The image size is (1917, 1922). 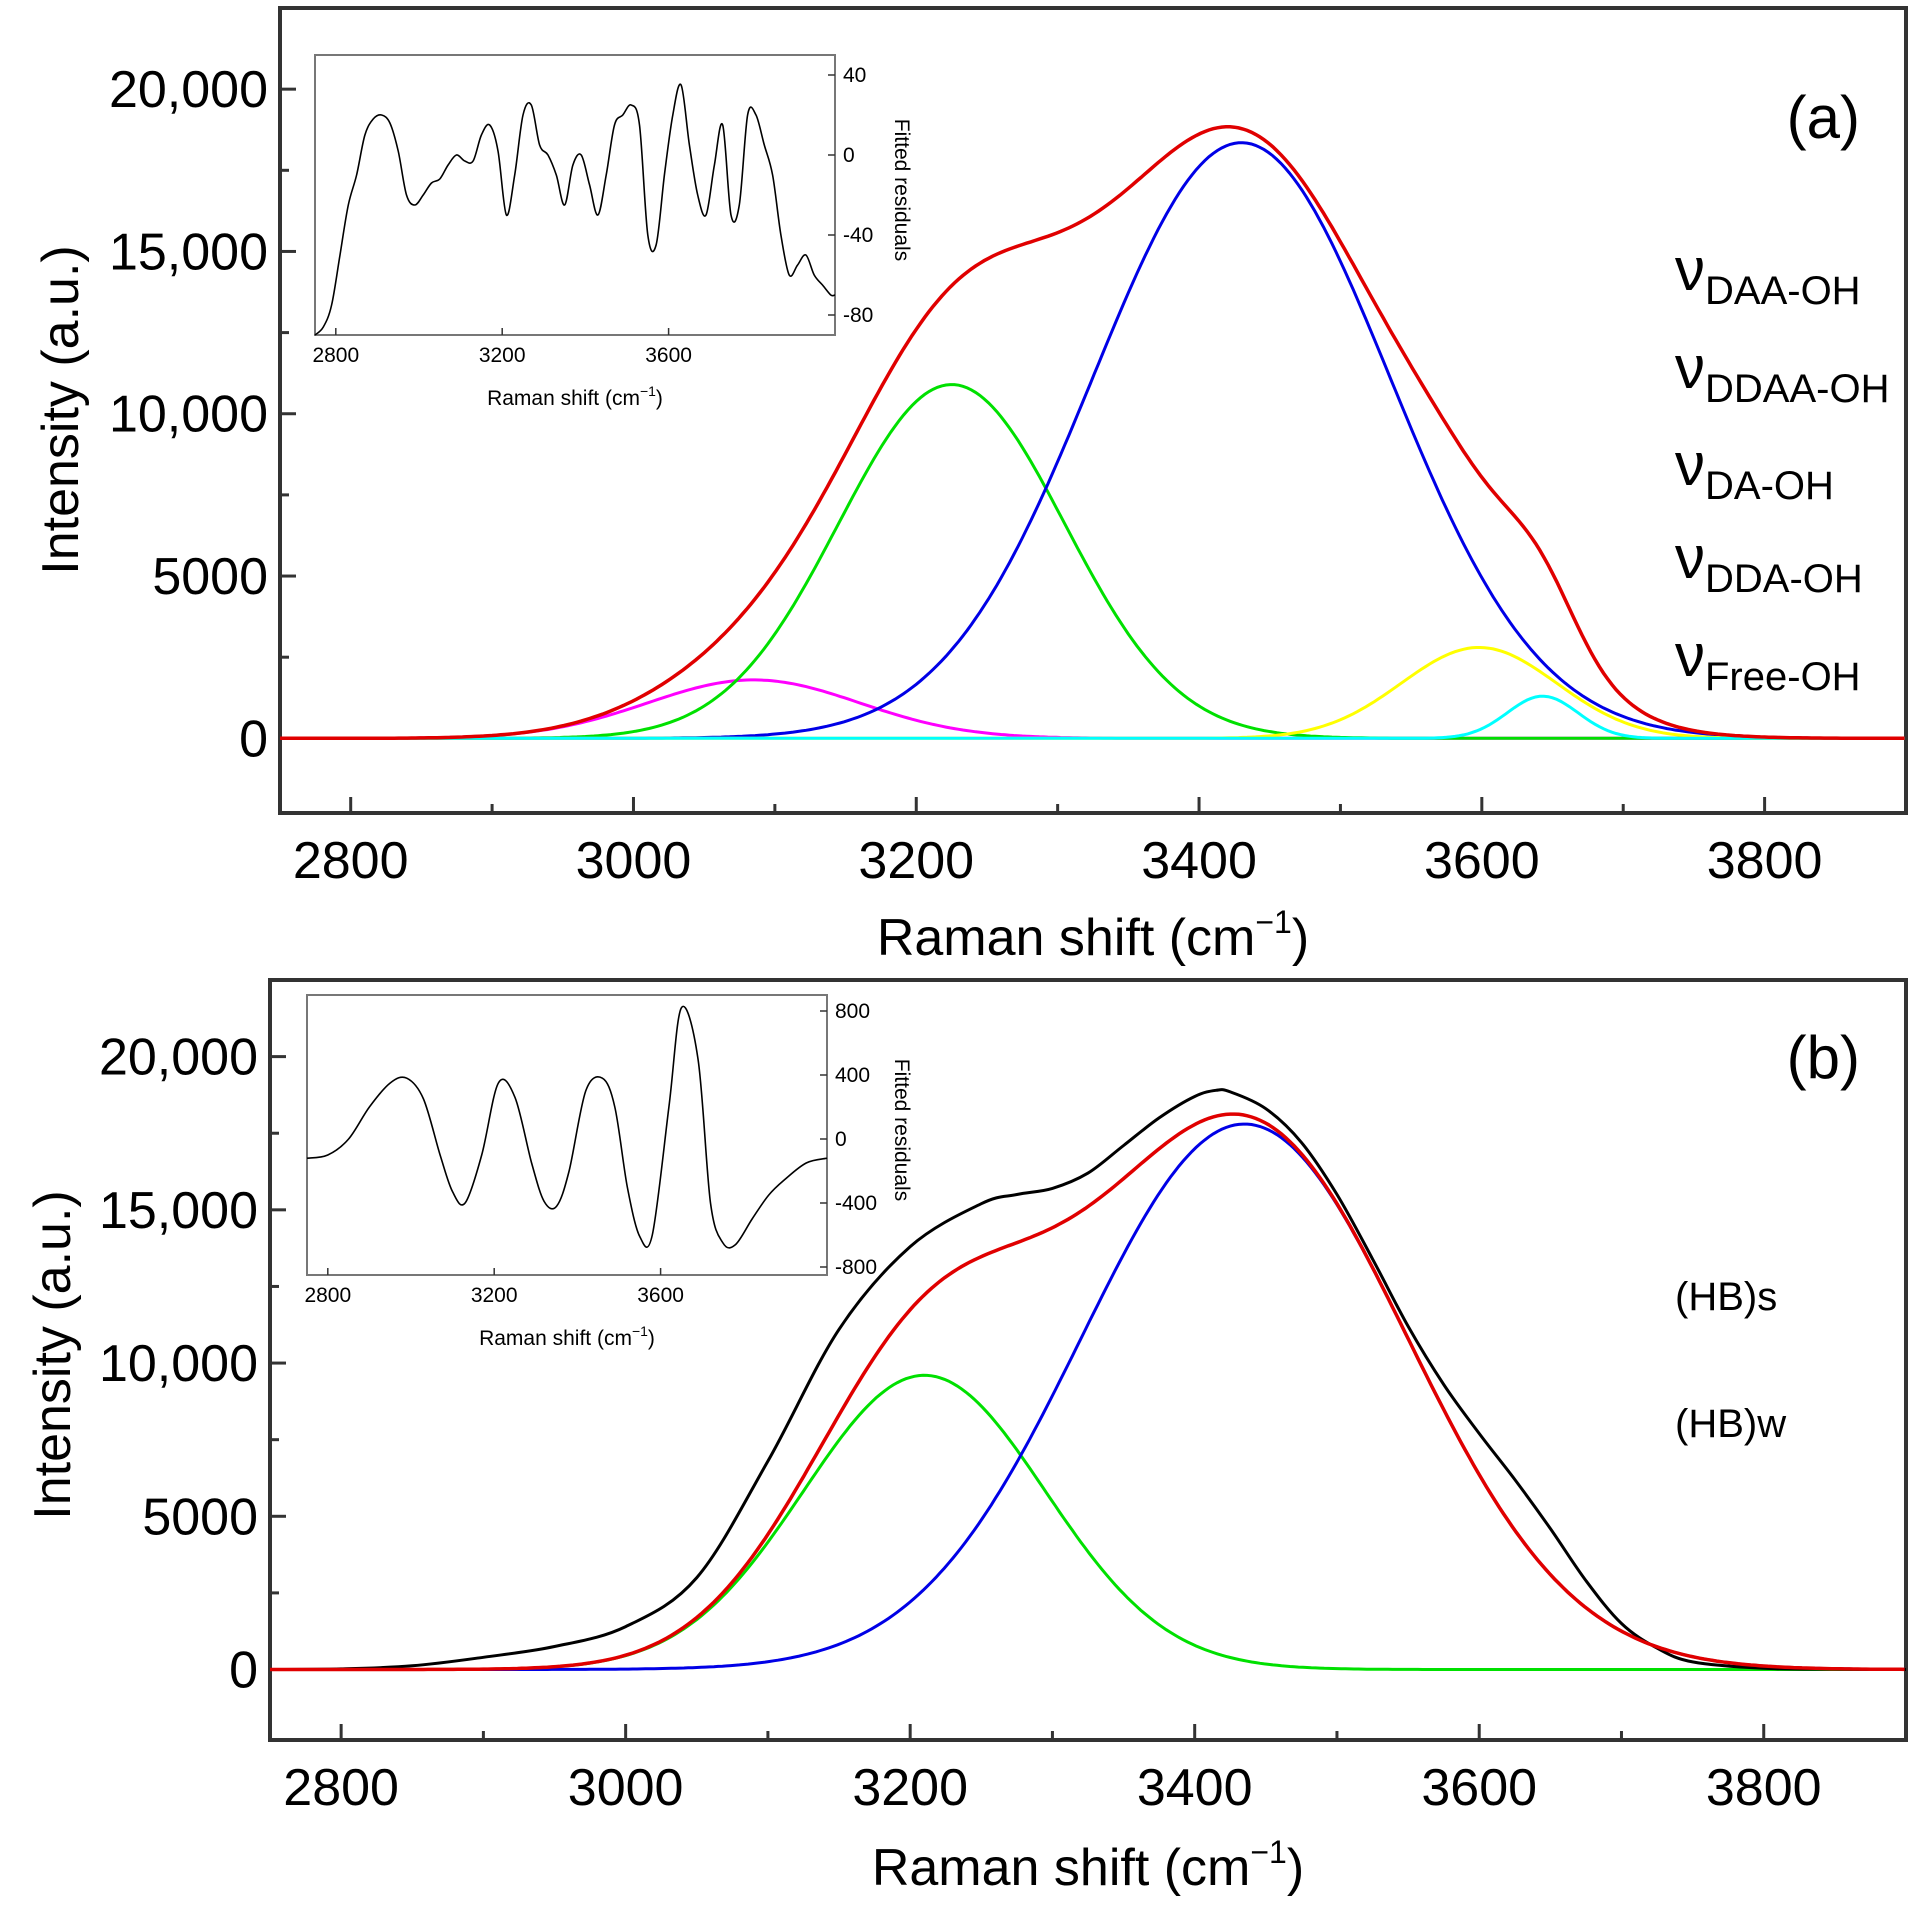 I want to click on panel-a-inset-y-axis-title: Fitted residuals, so click(x=901, y=190).